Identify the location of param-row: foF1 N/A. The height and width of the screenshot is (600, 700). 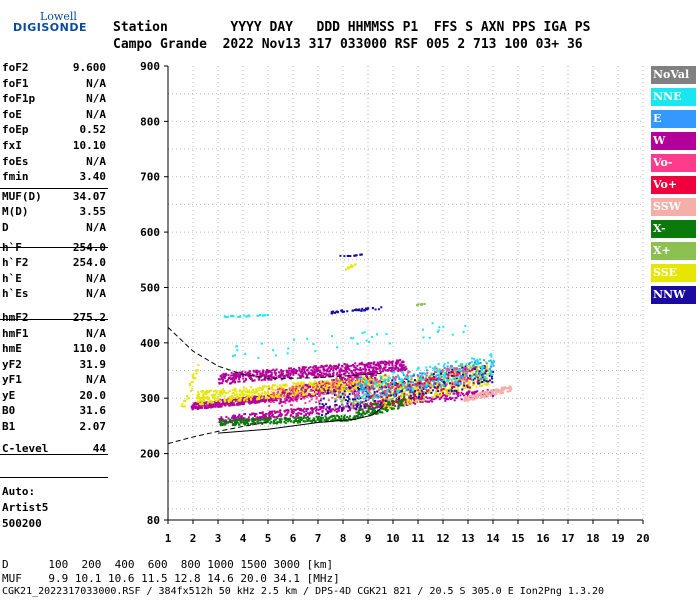
(54, 84).